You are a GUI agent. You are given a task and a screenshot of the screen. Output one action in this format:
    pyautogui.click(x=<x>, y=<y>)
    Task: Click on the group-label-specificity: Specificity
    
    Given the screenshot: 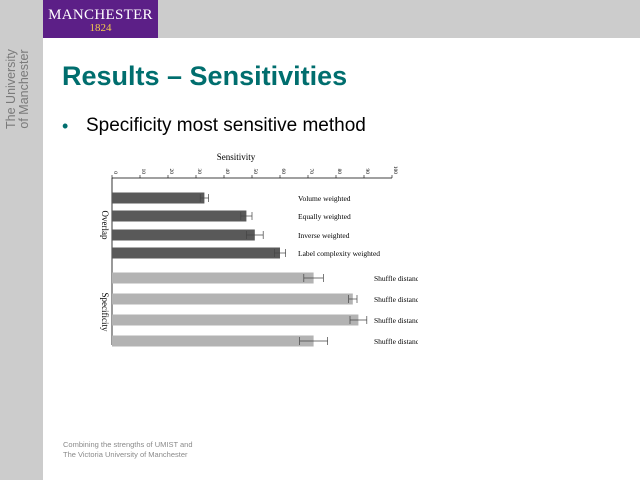 What is the action you would take?
    pyautogui.click(x=105, y=312)
    